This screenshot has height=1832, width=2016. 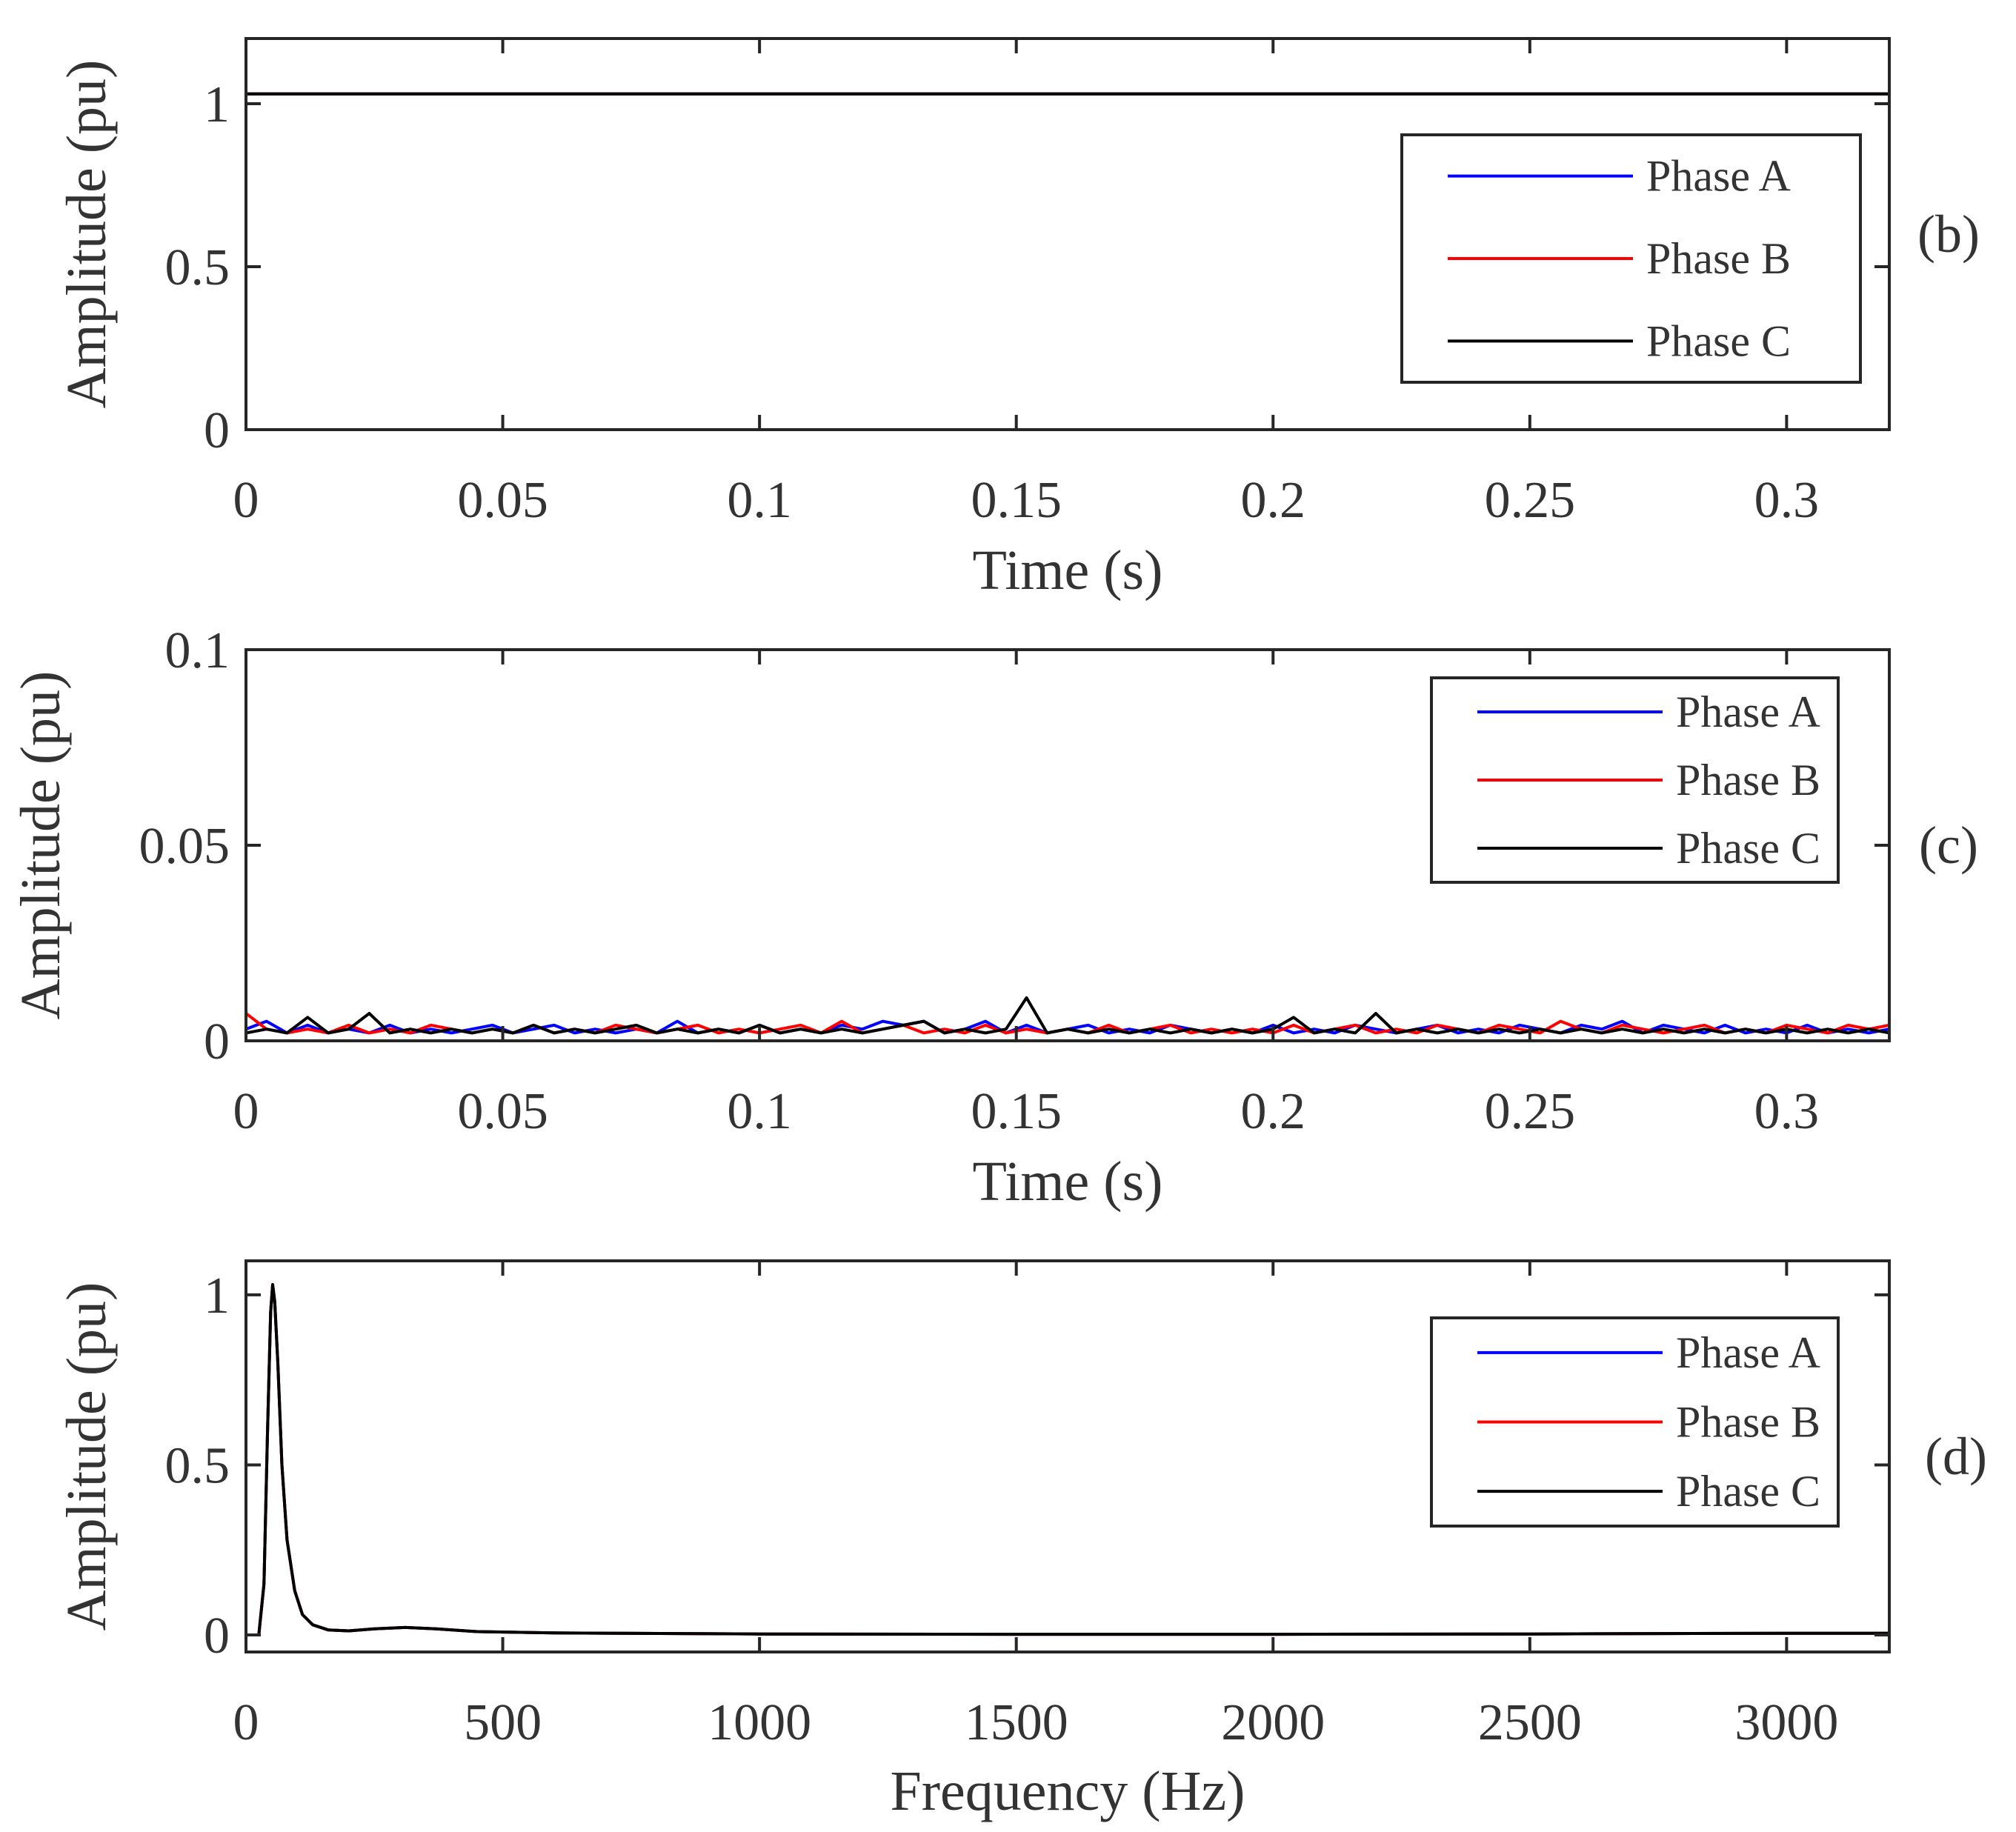 What do you see at coordinates (1067, 1027) in the screenshot?
I see `series-line-phase-a` at bounding box center [1067, 1027].